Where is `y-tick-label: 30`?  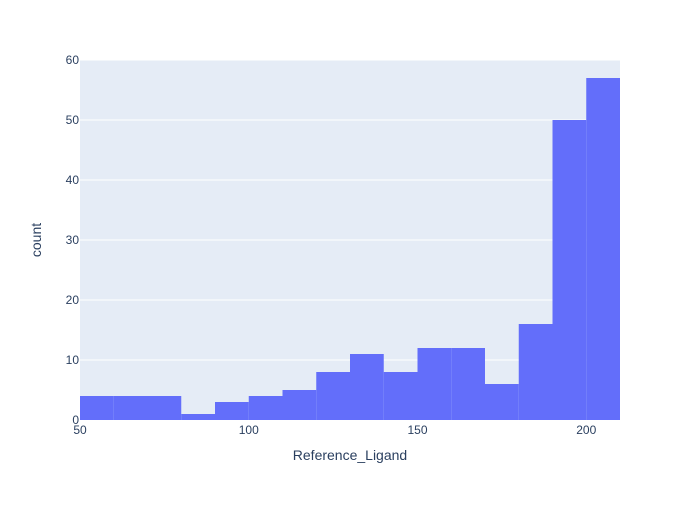 y-tick-label: 30 is located at coordinates (73, 240).